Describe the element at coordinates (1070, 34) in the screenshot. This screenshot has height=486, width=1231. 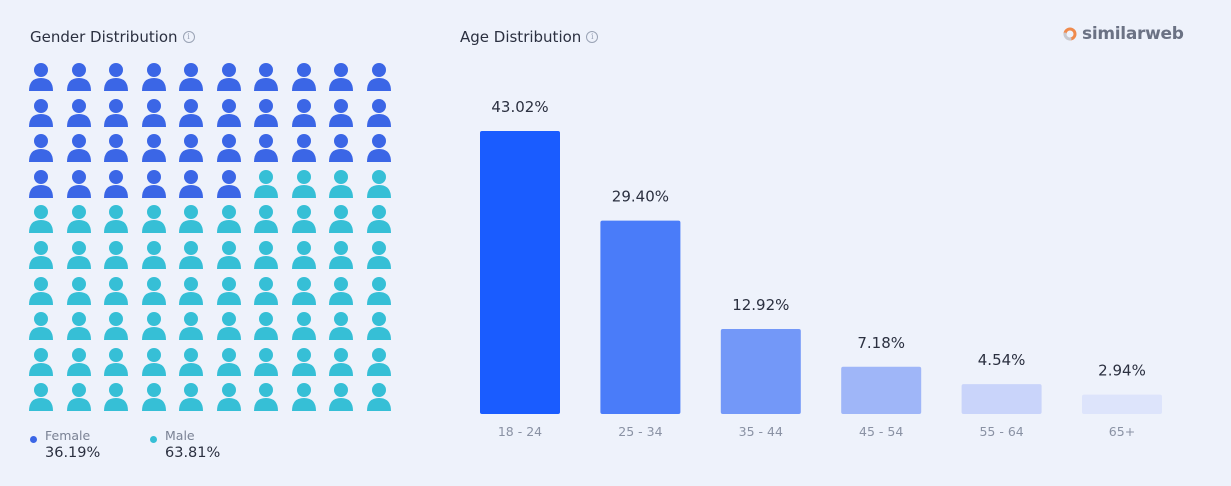
I see `similarweb-logo-icon` at that location.